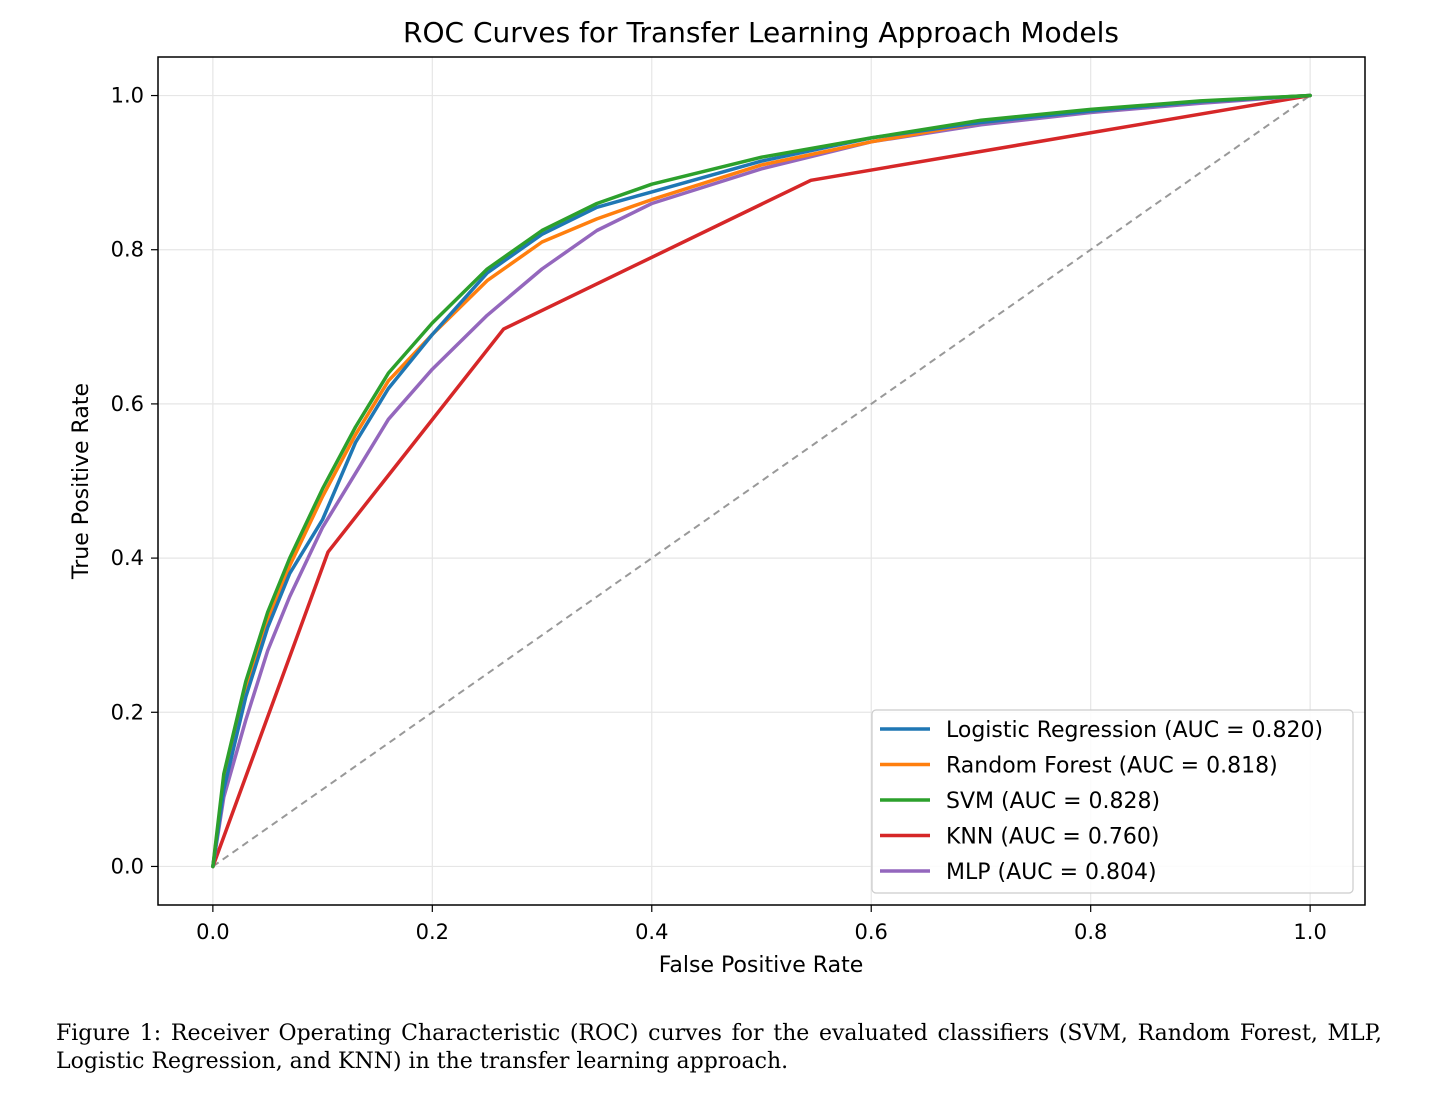  I want to click on legend-label: MLP (AUC = 0.804), so click(1051, 872).